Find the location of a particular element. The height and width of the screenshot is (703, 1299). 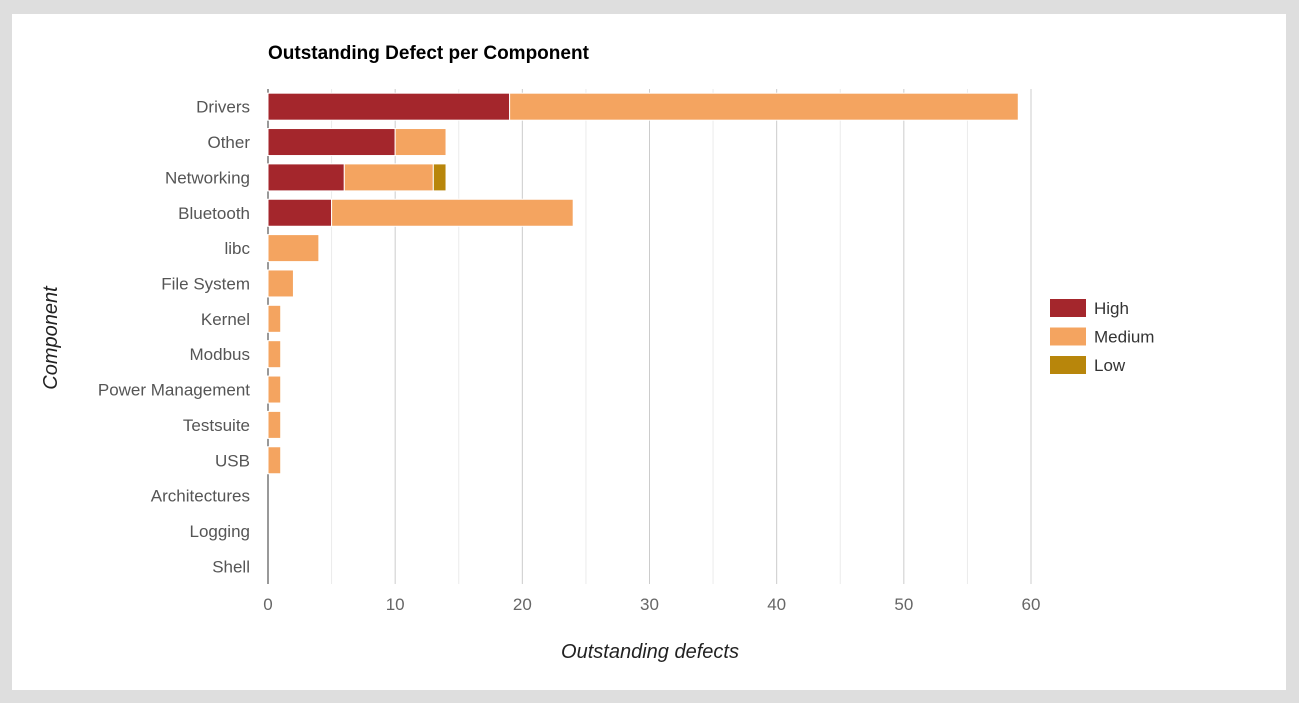

x-tick-label: 40 is located at coordinates (776, 604).